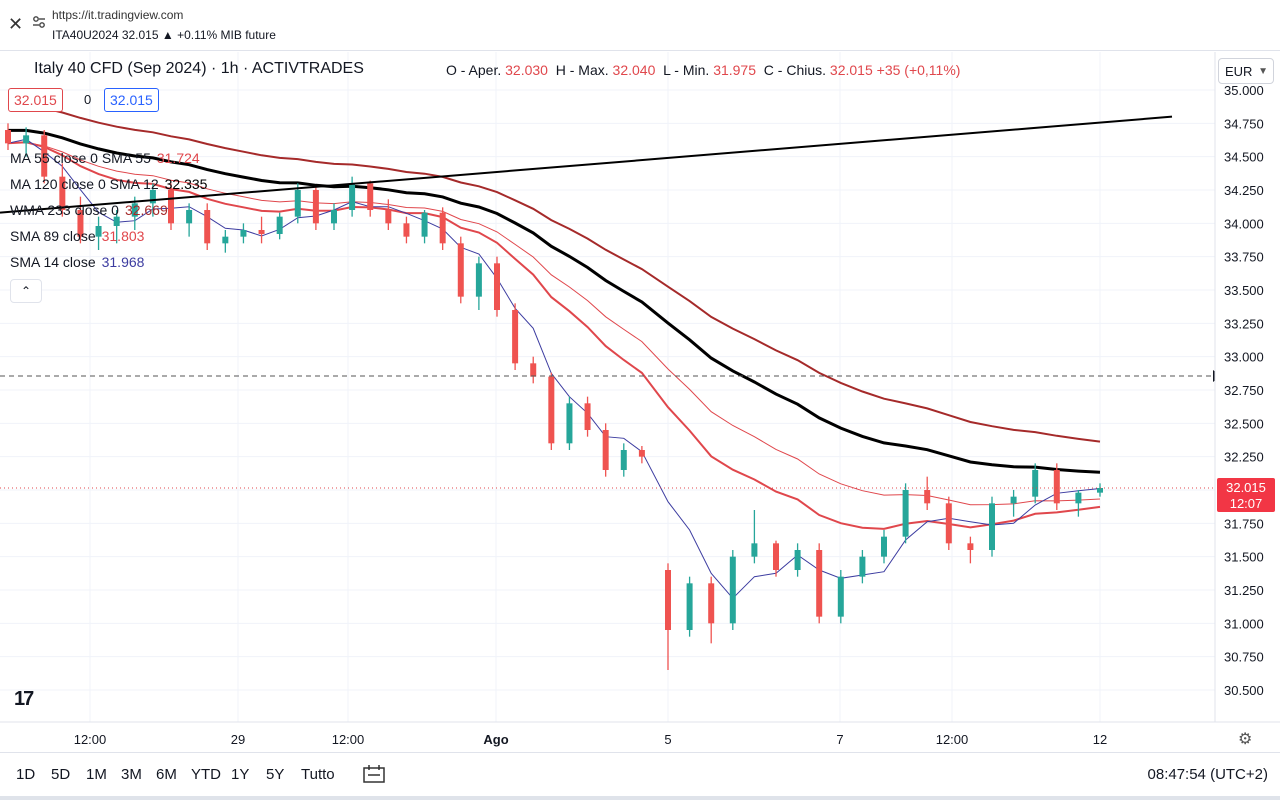 Image resolution: width=1280 pixels, height=801 pixels. I want to click on price-tick-label: 33.250, so click(1244, 323).